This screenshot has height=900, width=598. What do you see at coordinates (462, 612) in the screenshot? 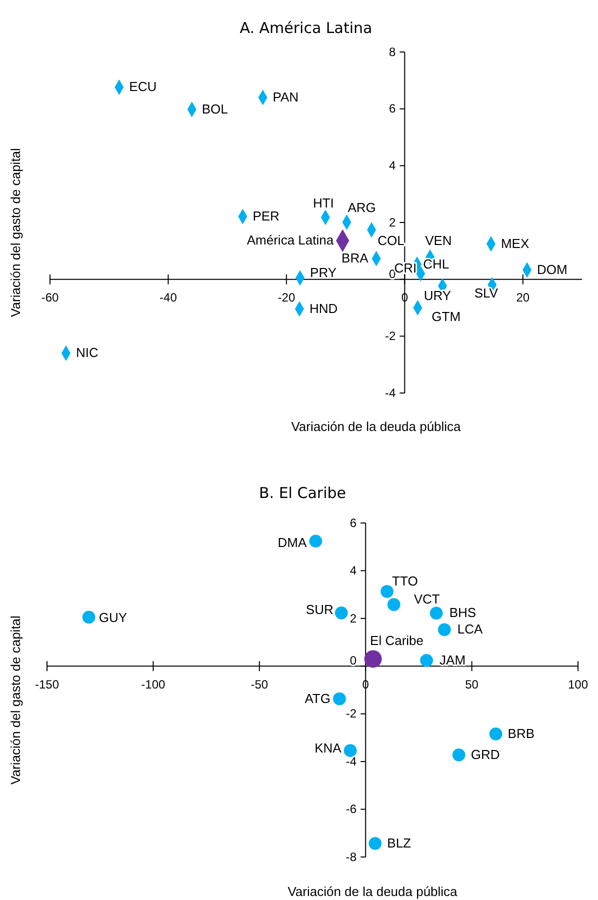
I see `annotation: BHS` at bounding box center [462, 612].